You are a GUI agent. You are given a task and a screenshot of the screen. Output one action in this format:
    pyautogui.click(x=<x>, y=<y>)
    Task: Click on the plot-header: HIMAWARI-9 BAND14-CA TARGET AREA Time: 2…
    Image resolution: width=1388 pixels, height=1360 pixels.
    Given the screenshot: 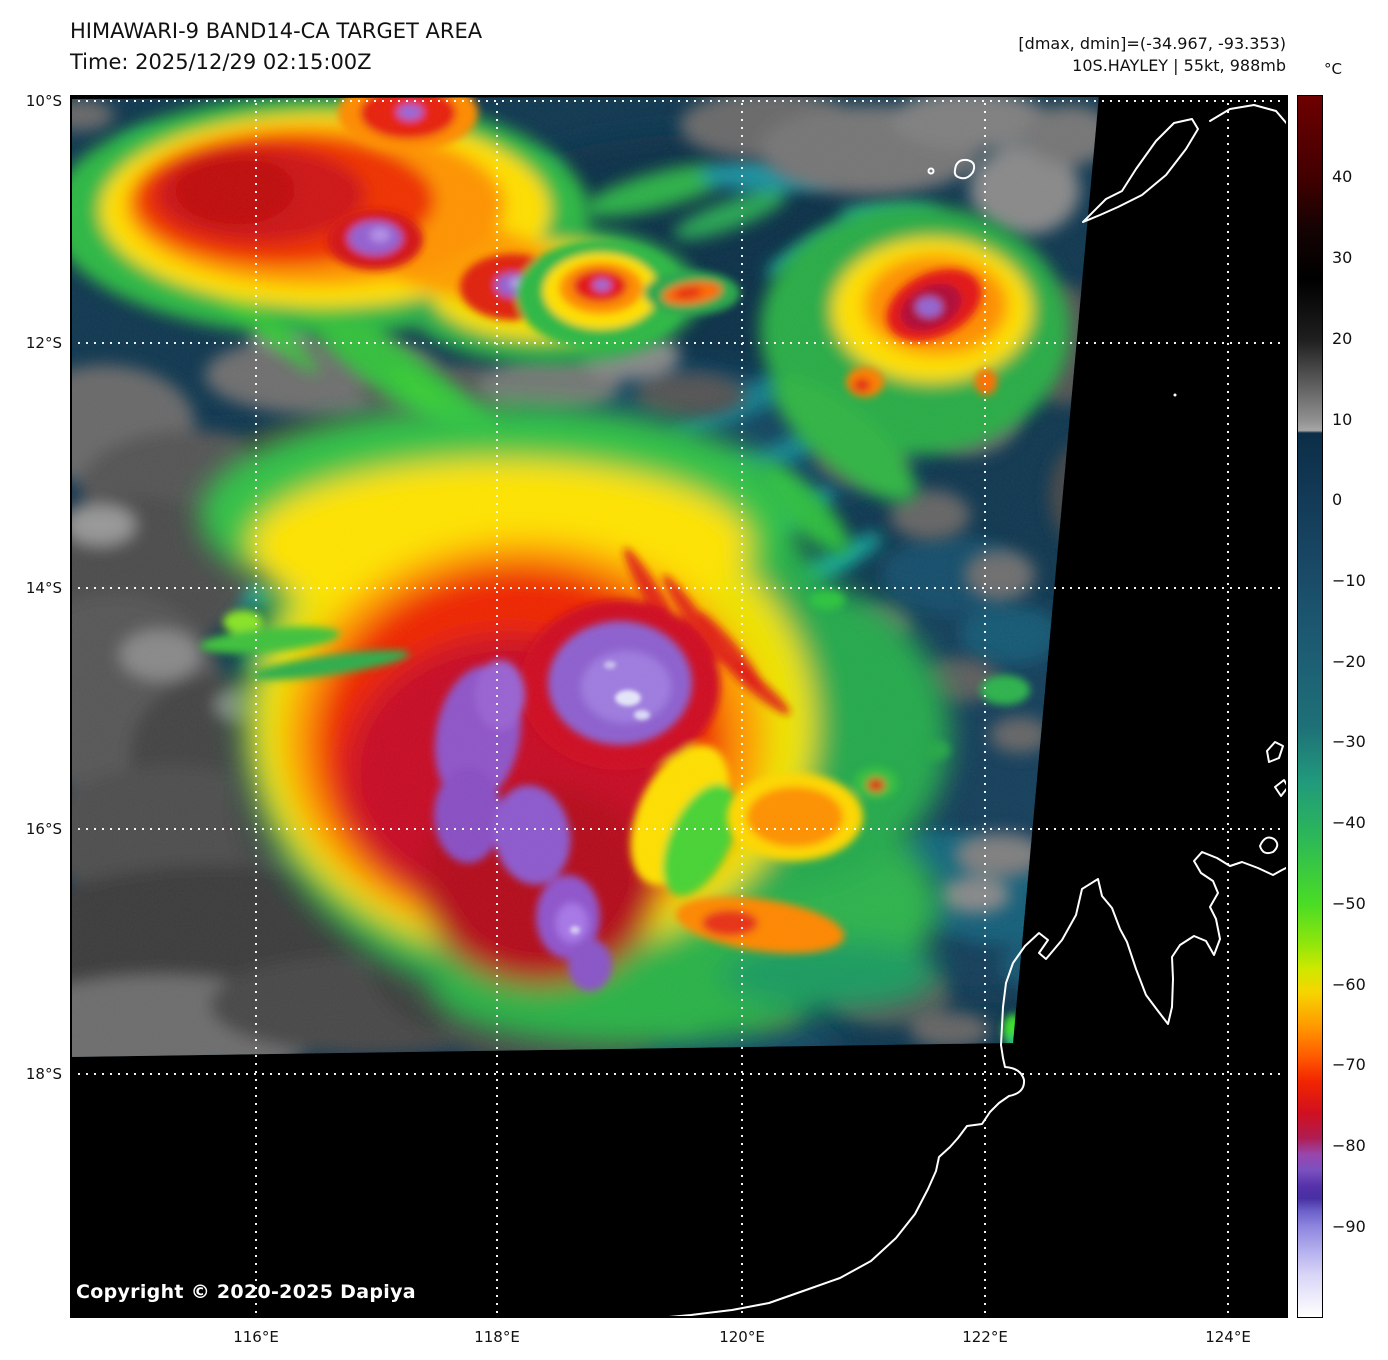 What is the action you would take?
    pyautogui.click(x=276, y=47)
    